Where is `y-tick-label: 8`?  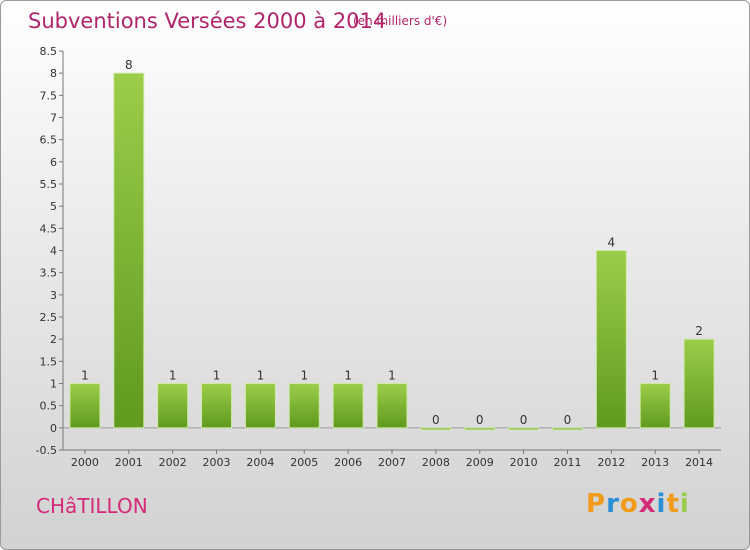
y-tick-label: 8 is located at coordinates (53, 73).